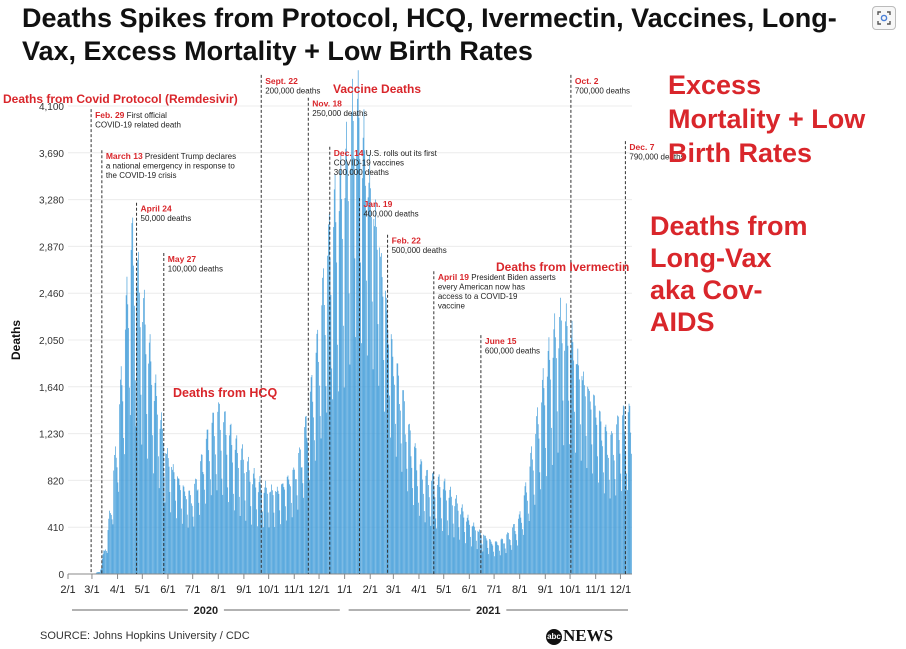 The image size is (906, 649). What do you see at coordinates (268, 590) in the screenshot?
I see `x-tick-label: 10/1` at bounding box center [268, 590].